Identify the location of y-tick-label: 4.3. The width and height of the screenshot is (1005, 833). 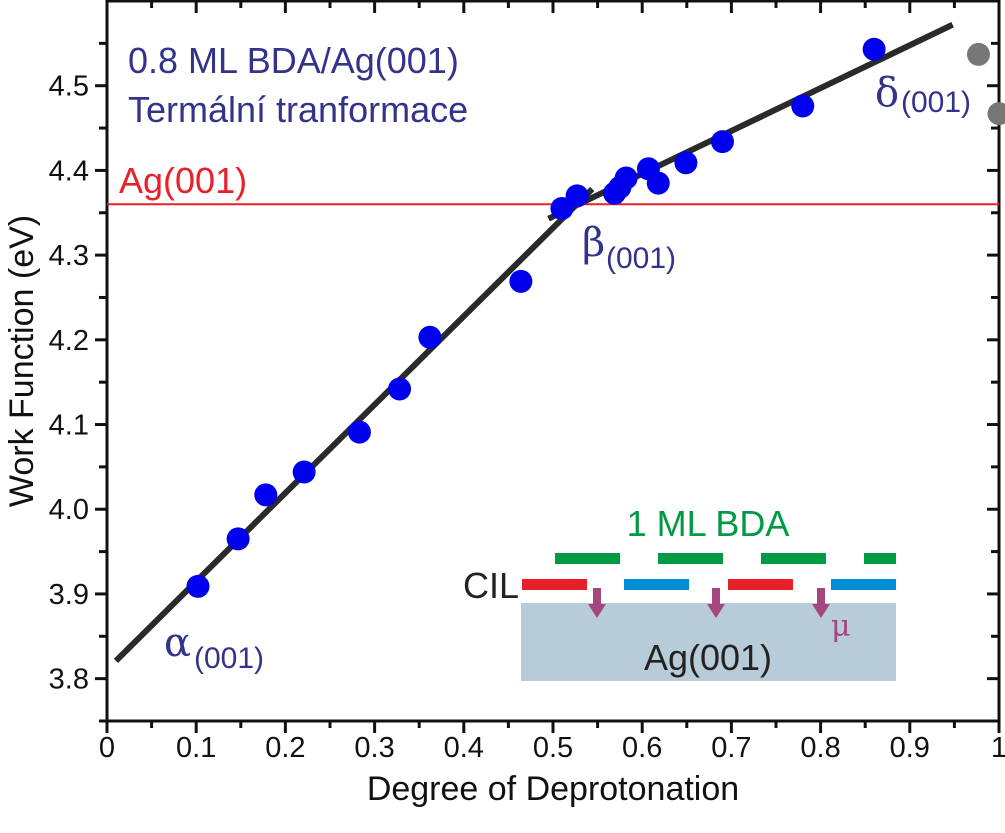
(69, 256).